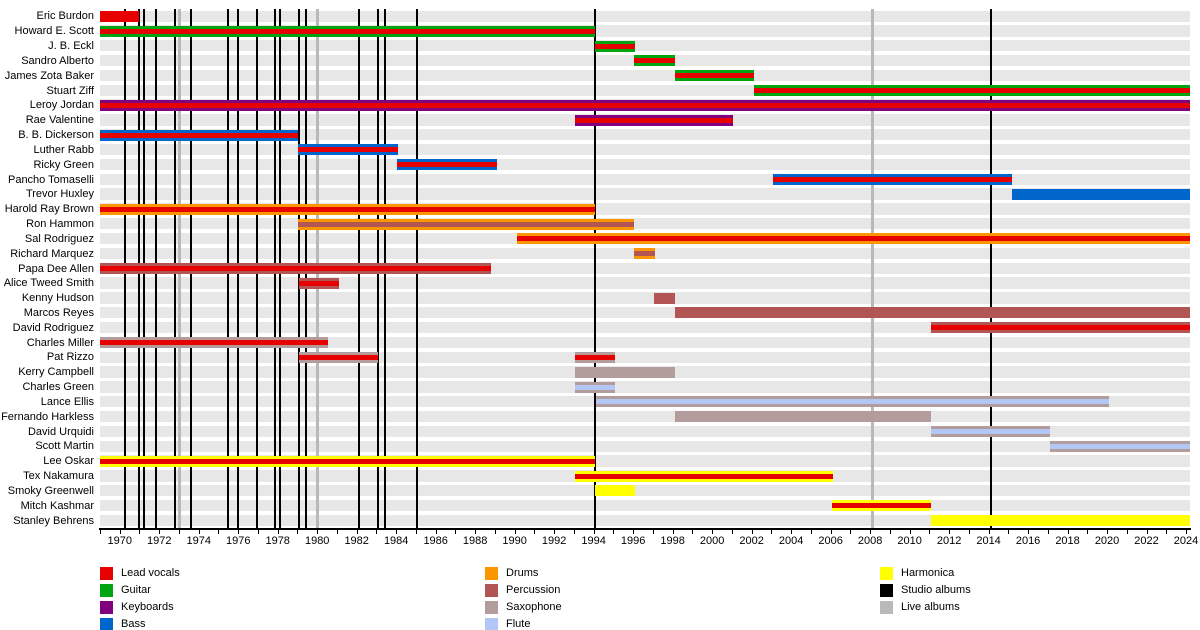 This screenshot has width=1200, height=630. Describe the element at coordinates (70, 90) in the screenshot. I see `member-label: Stuart Ziff` at that location.